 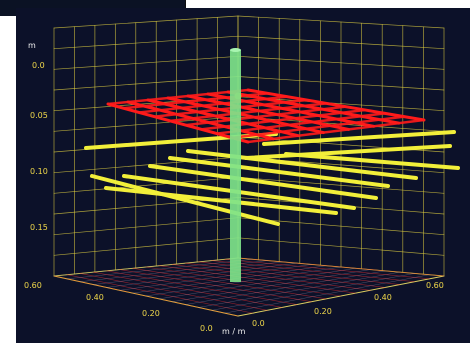 I want to click on right-tick-3: 0.60, so click(x=435, y=285).